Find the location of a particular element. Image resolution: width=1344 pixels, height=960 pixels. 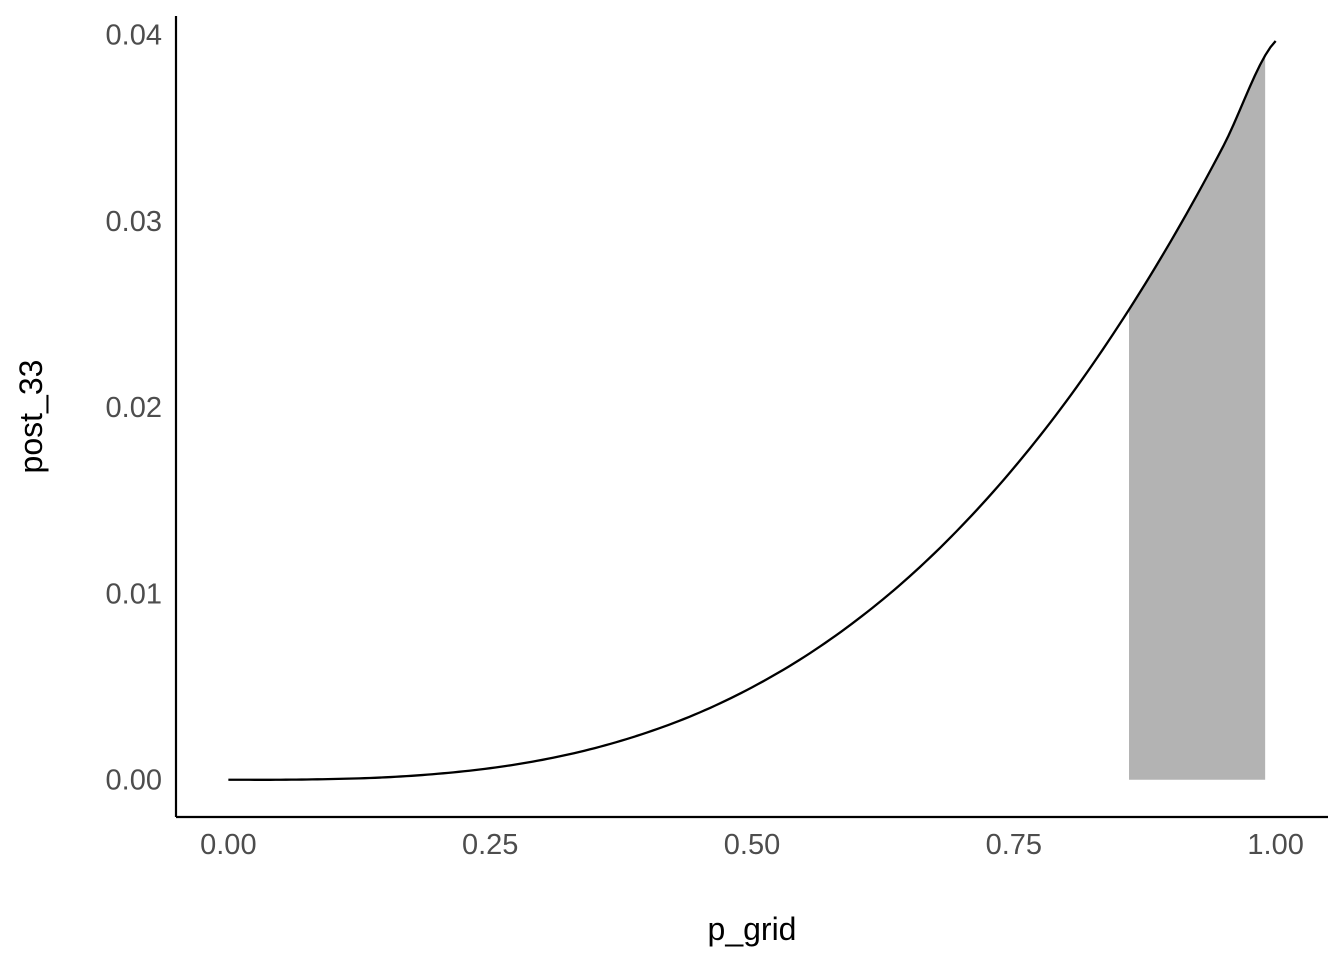

x-tick-label: 0.75 is located at coordinates (1014, 845).